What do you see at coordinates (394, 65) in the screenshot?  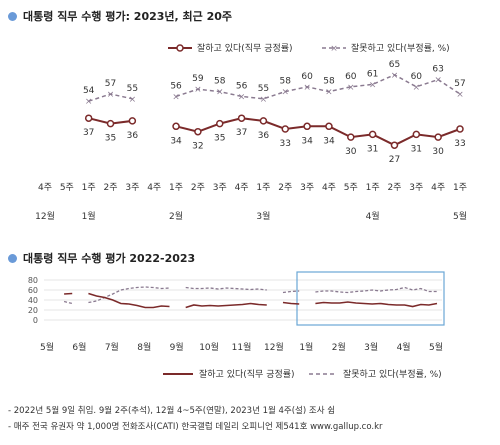 I see `disapprove-value-label: 65` at bounding box center [394, 65].